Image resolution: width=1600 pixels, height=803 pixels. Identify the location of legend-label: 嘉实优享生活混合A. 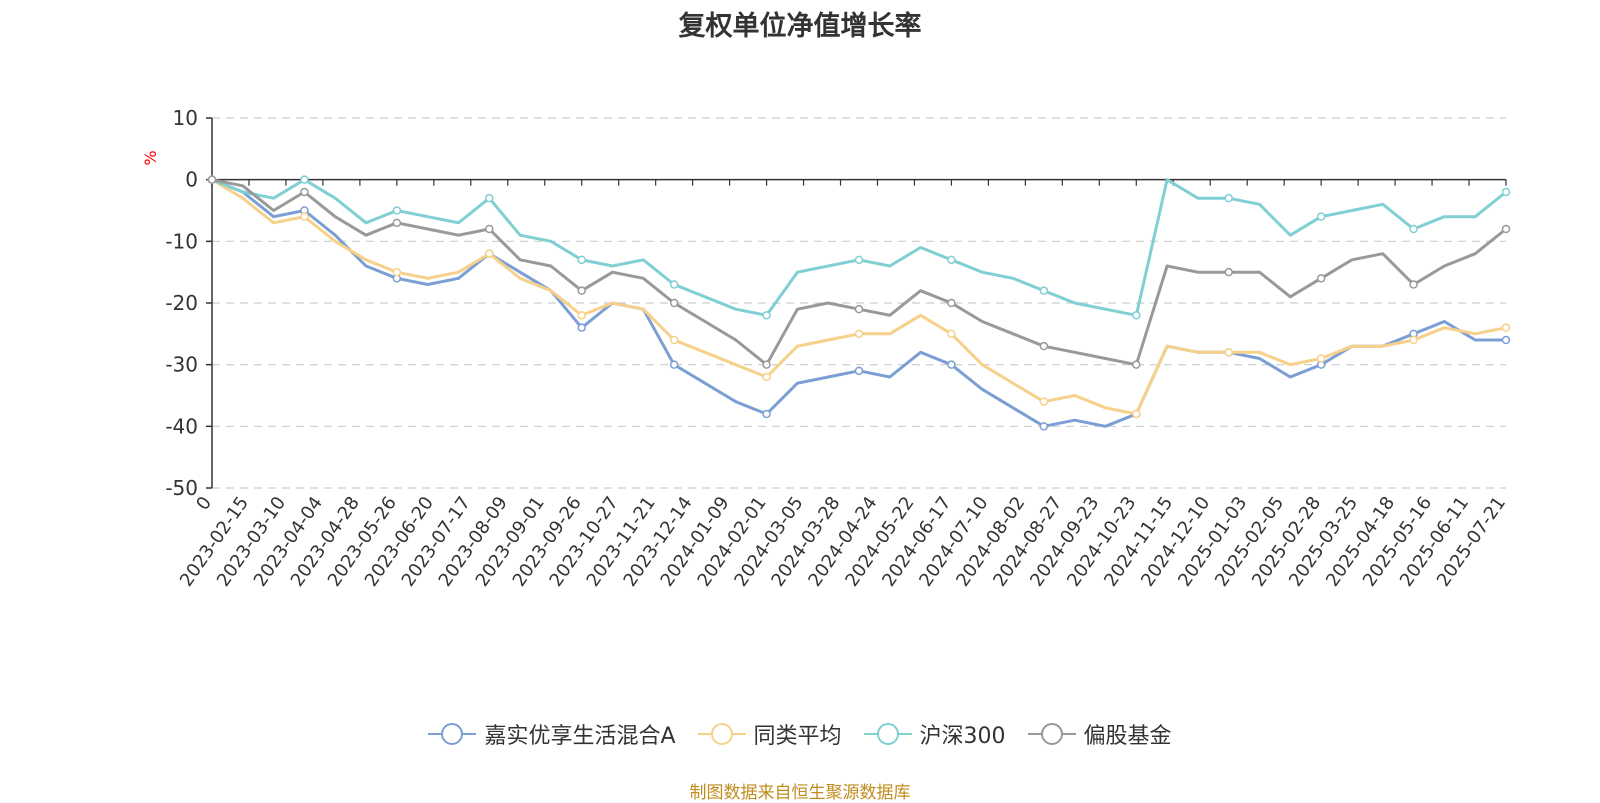
(580, 736).